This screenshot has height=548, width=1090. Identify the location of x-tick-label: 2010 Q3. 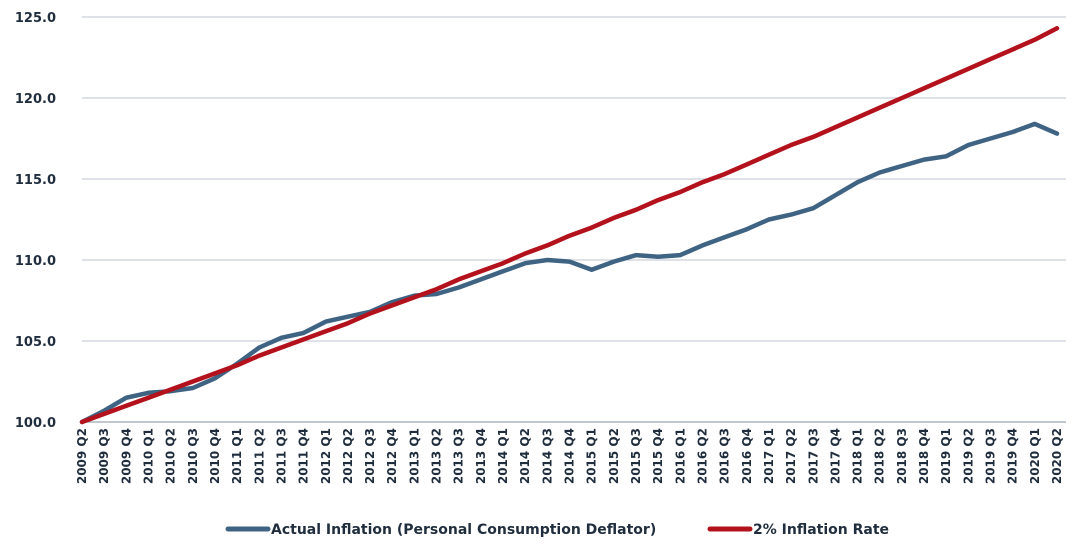
(193, 456).